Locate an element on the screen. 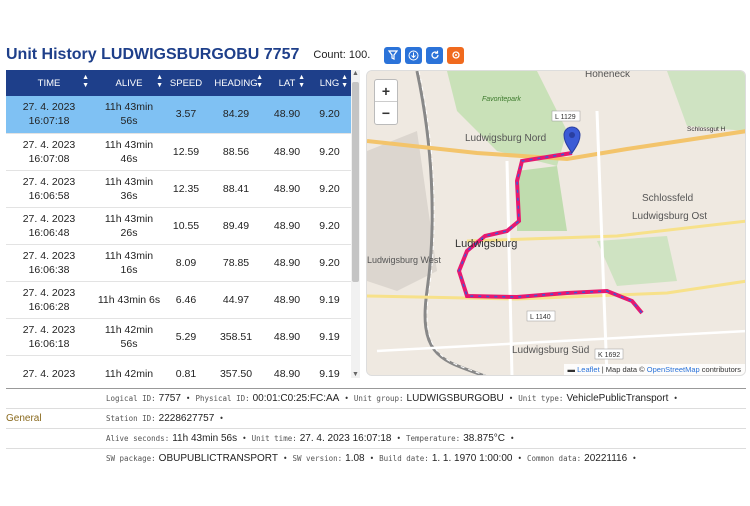 The width and height of the screenshot is (750, 506). info-key: Common data: is located at coordinates (554, 458).